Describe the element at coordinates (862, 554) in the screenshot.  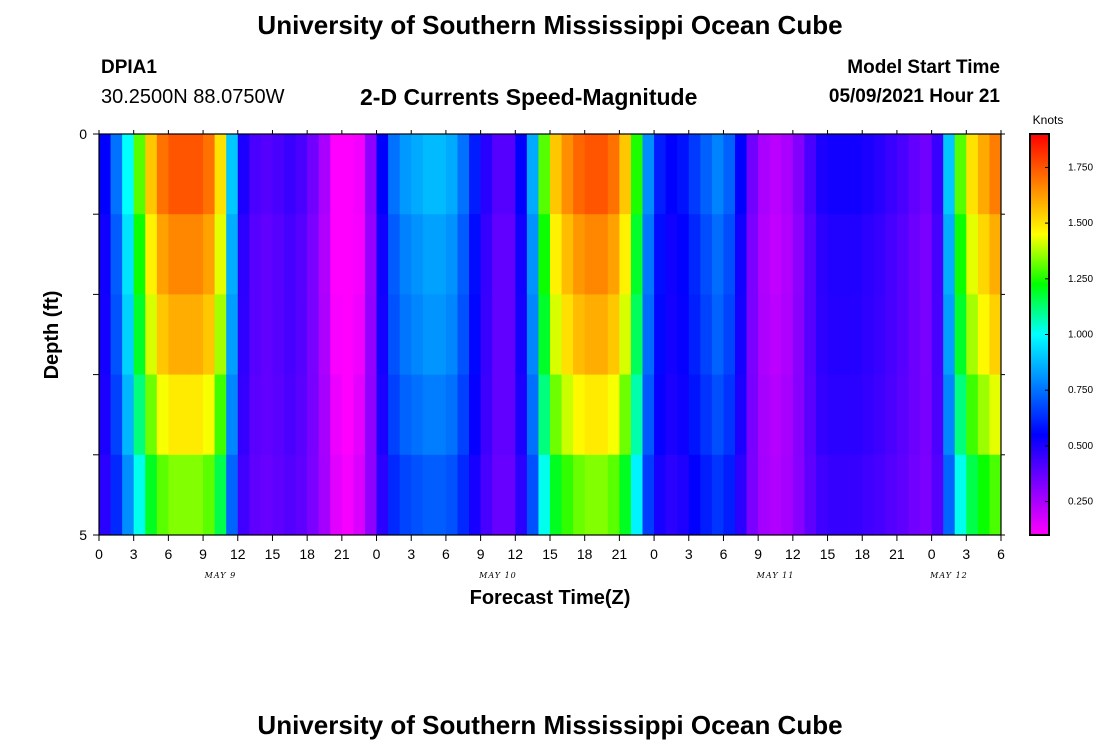
I see `x-tick-label: 18` at that location.